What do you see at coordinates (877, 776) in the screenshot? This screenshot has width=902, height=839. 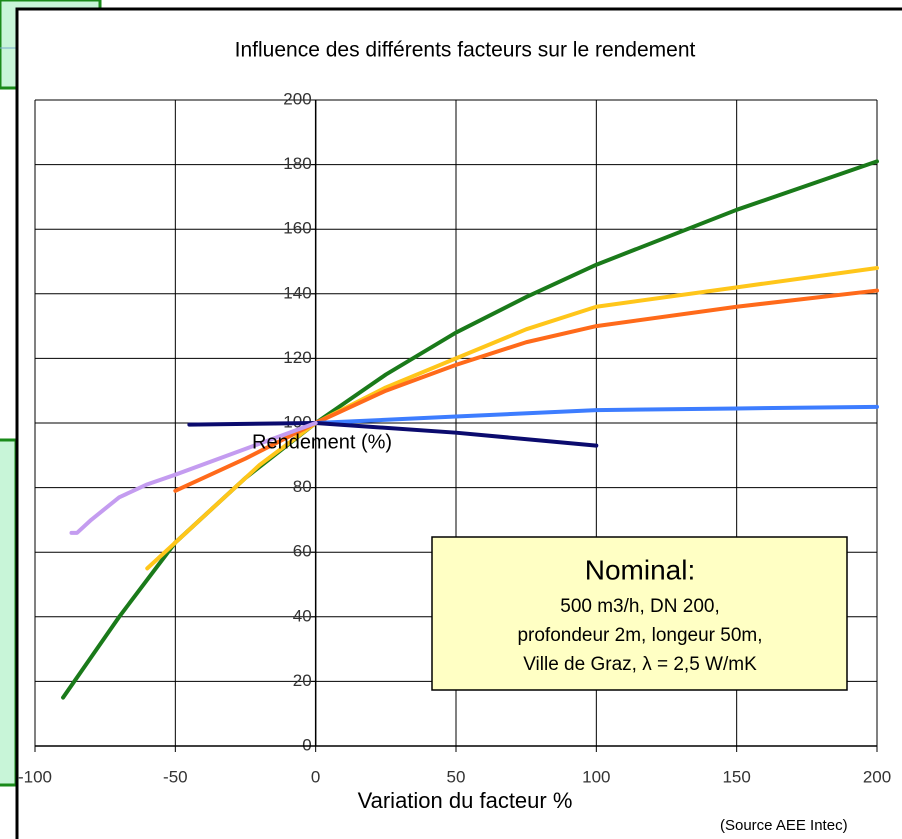 I see `x-tick-label: 200` at bounding box center [877, 776].